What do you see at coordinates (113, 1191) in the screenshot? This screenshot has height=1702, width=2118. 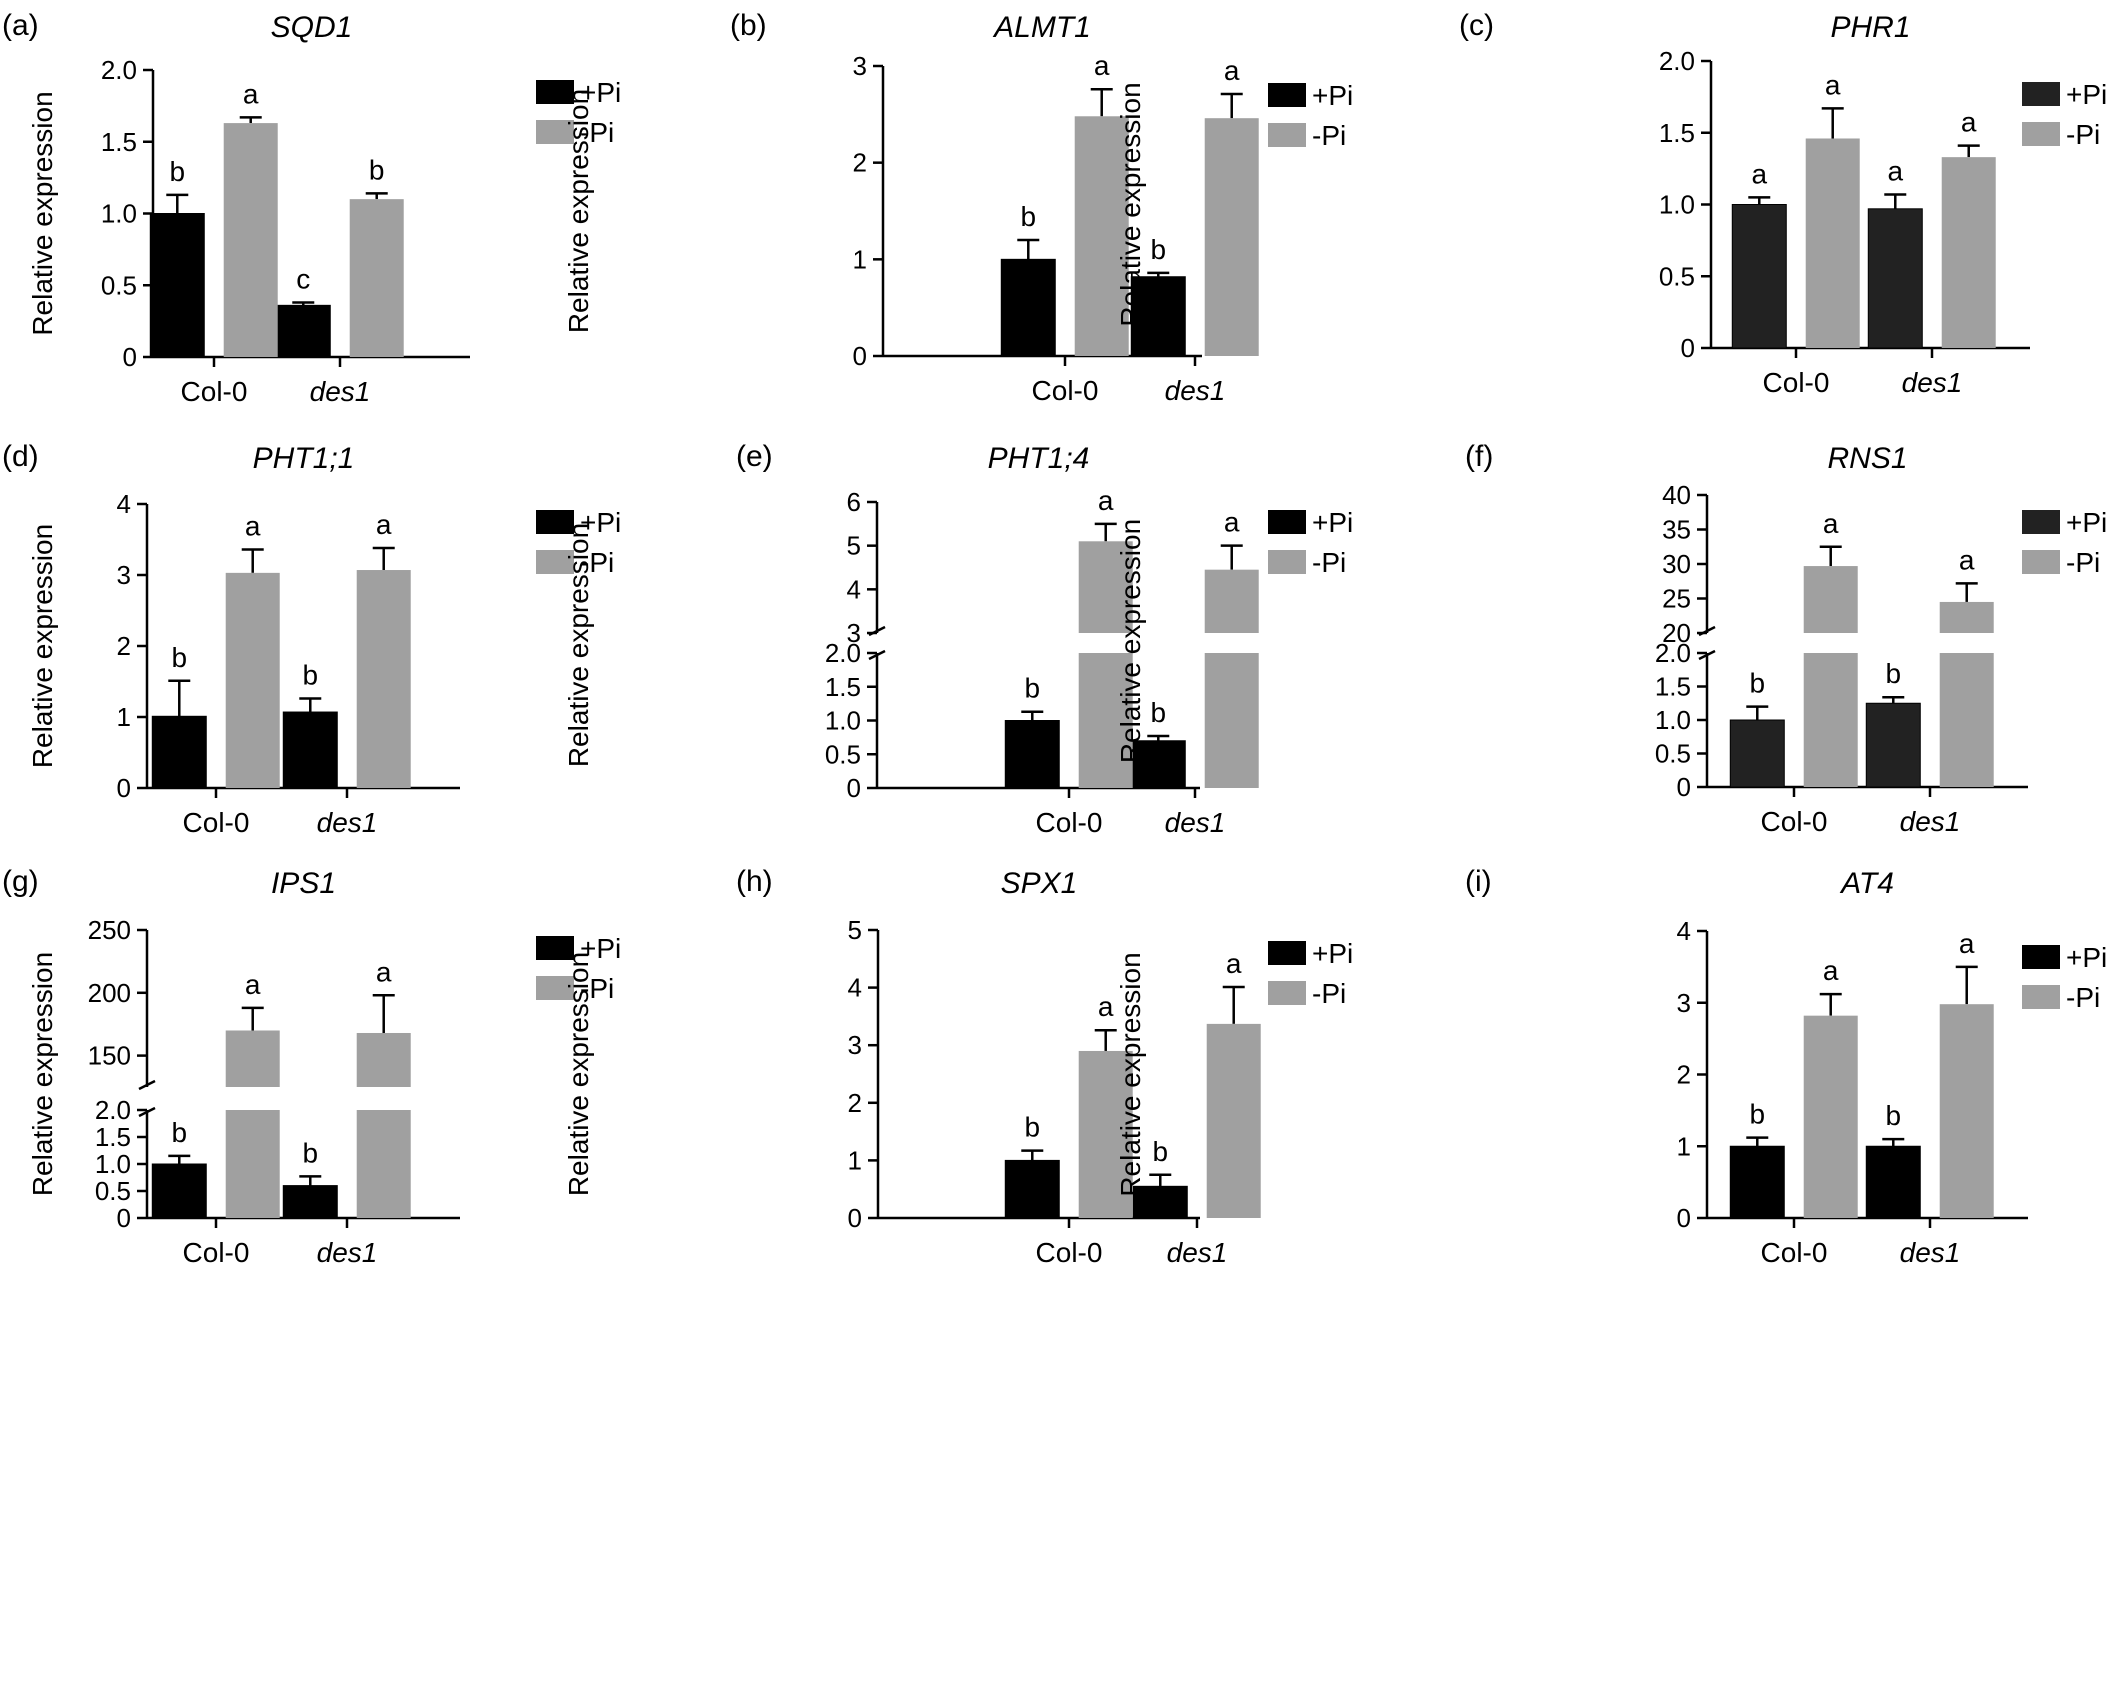 I see `panel-g-ytick-label-lo1: 0.5` at bounding box center [113, 1191].